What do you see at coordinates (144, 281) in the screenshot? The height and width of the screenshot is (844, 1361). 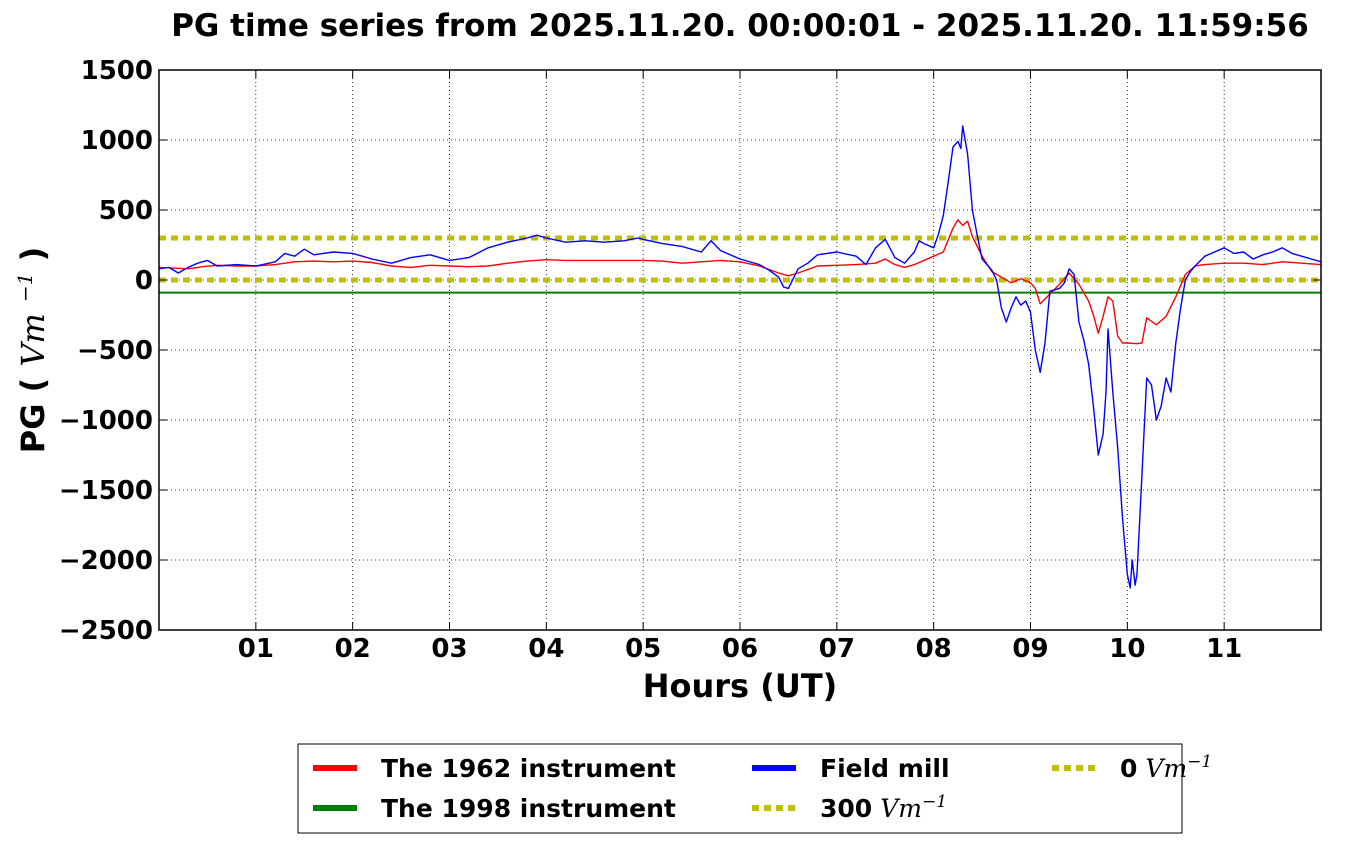 I see `y-tick-label: 0` at bounding box center [144, 281].